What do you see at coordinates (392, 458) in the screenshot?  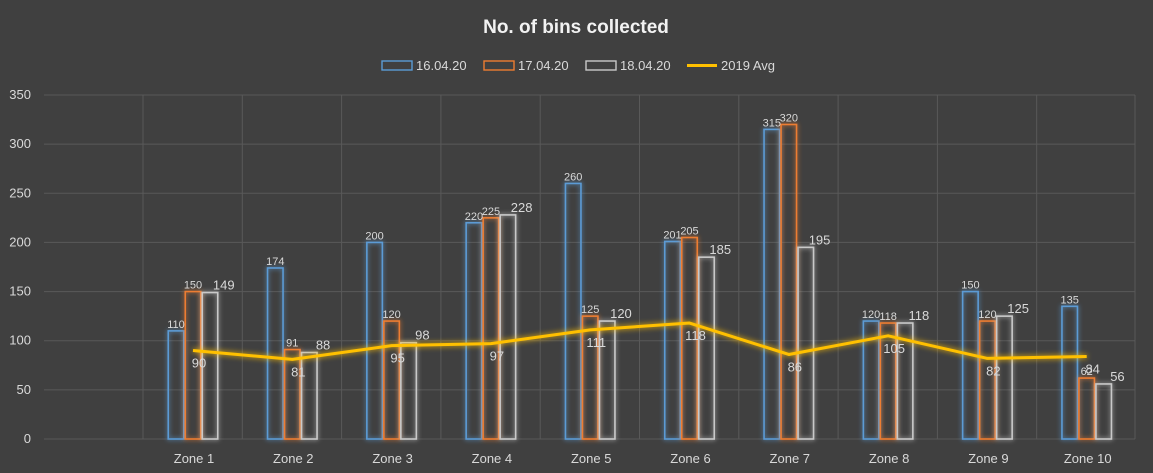 I see `x-category-label: Zone 3` at bounding box center [392, 458].